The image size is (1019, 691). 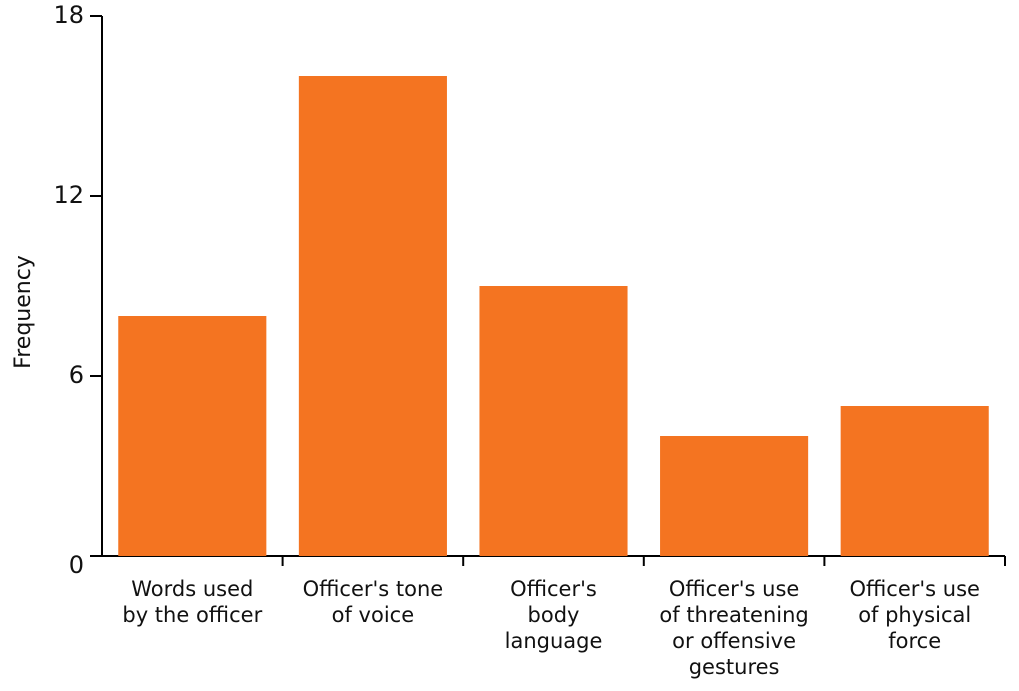 I want to click on x-tick-label-line: of voice, so click(x=373, y=615).